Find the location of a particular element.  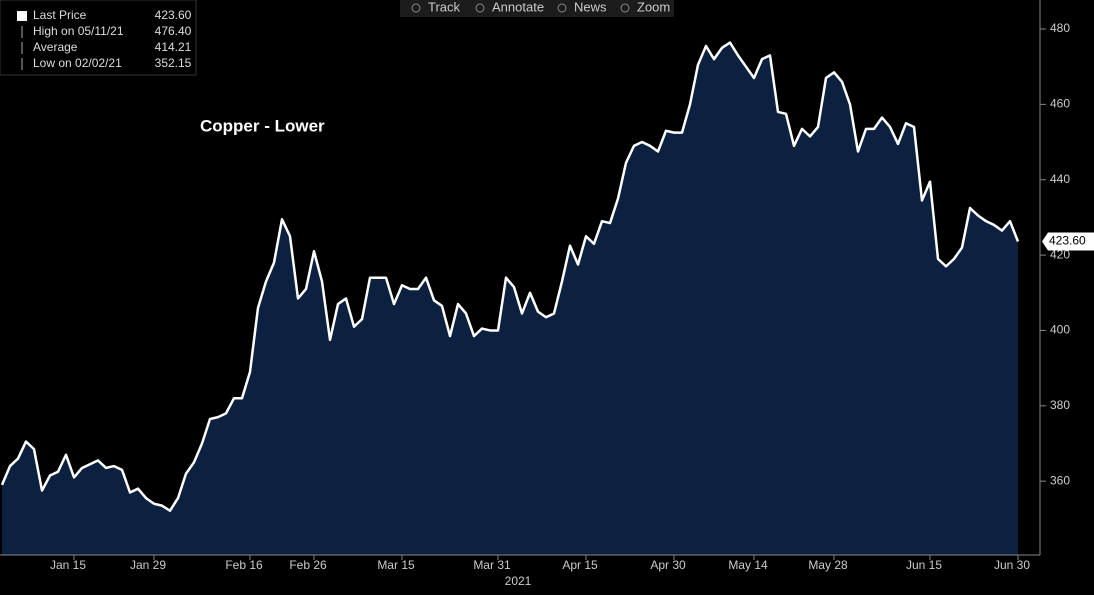

legend-name: Last Price is located at coordinates (60, 15).